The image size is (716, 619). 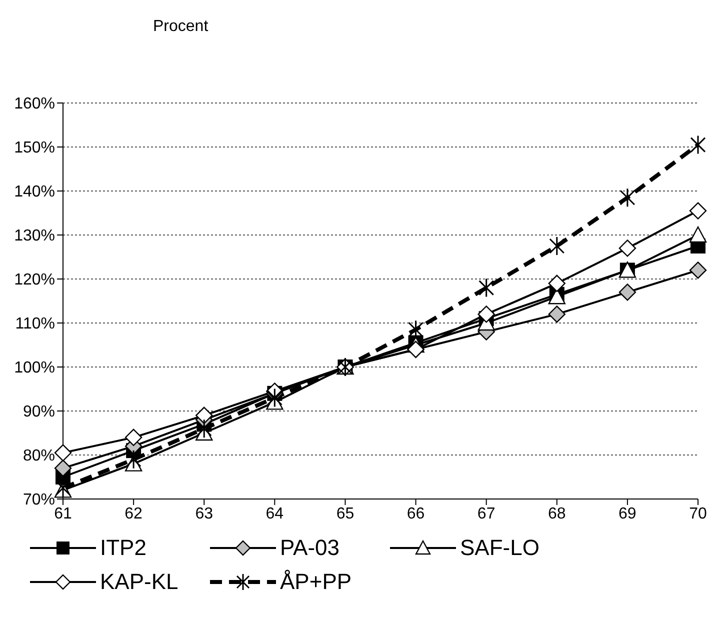 I want to click on legend-label: ÅP+PP, so click(x=316, y=582).